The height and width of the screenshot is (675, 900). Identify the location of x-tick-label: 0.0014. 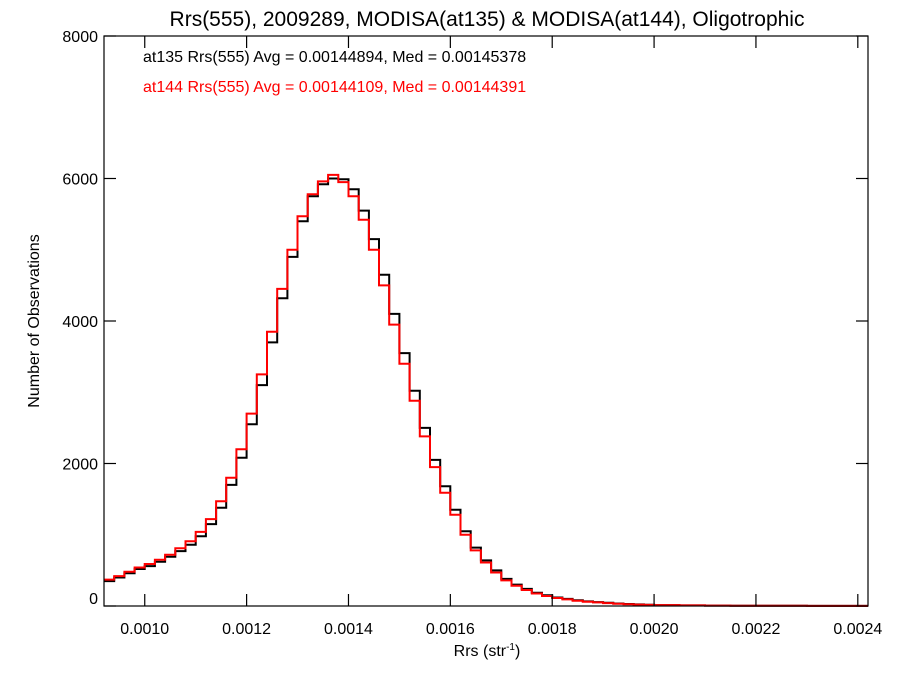
(348, 629).